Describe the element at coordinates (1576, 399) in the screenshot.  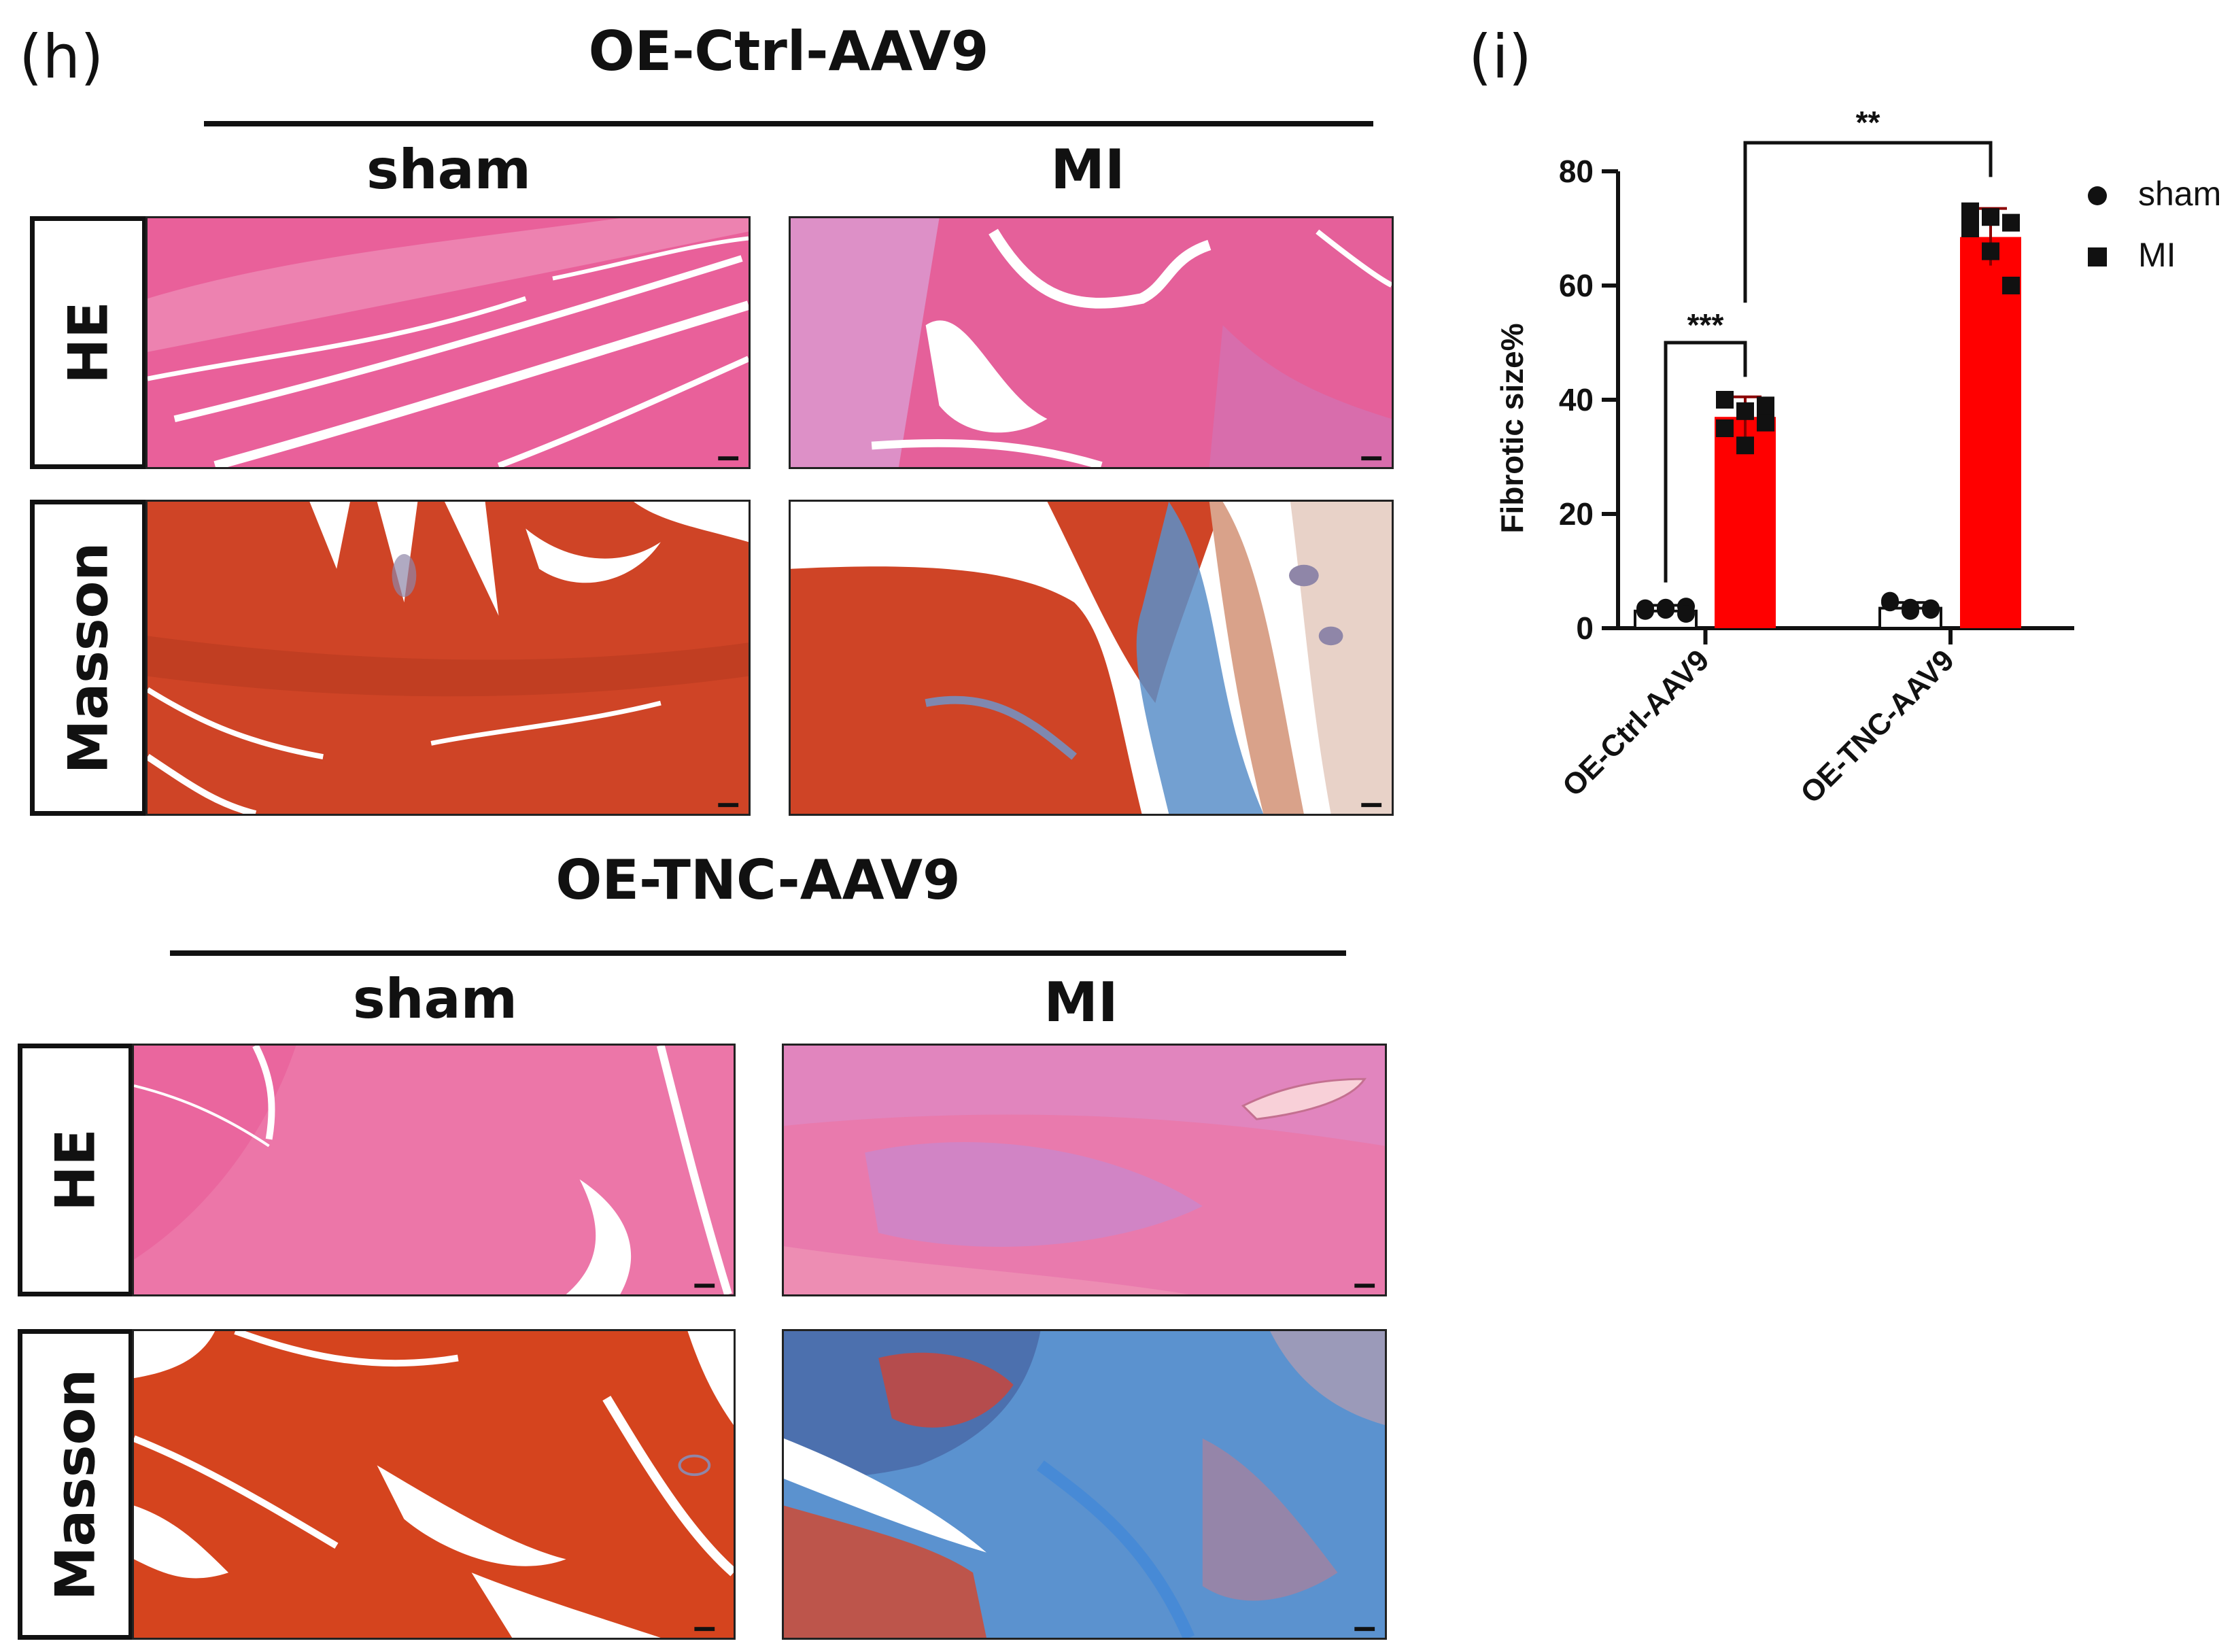
I see `y-tick-label: 40` at that location.